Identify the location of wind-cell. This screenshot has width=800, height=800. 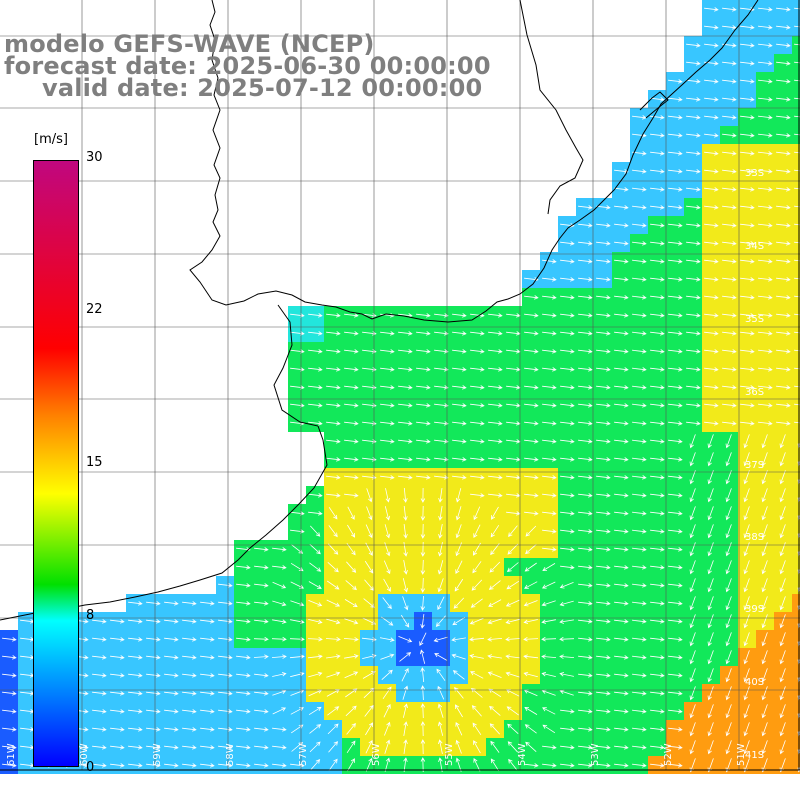
(796, 279).